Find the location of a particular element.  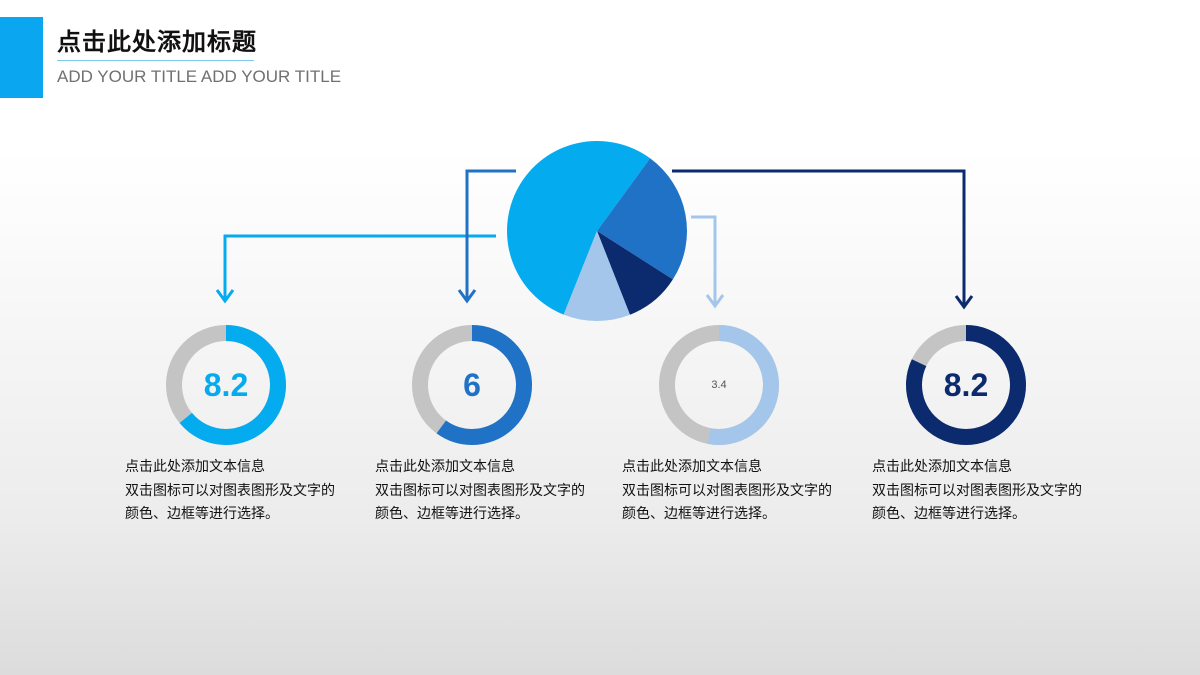

page-title: 点击此处添加标题 is located at coordinates (157, 42).